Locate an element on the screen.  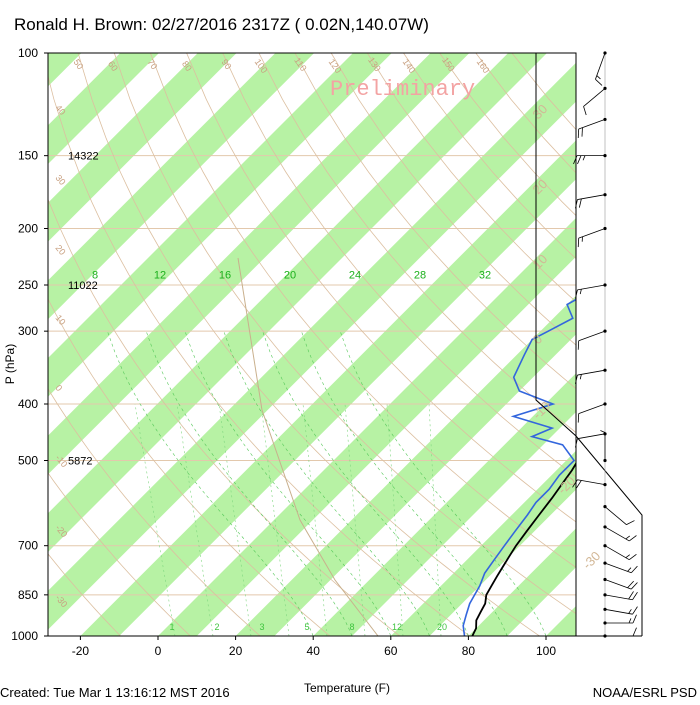
bottom-mixing-label: 8 is located at coordinates (351, 627).